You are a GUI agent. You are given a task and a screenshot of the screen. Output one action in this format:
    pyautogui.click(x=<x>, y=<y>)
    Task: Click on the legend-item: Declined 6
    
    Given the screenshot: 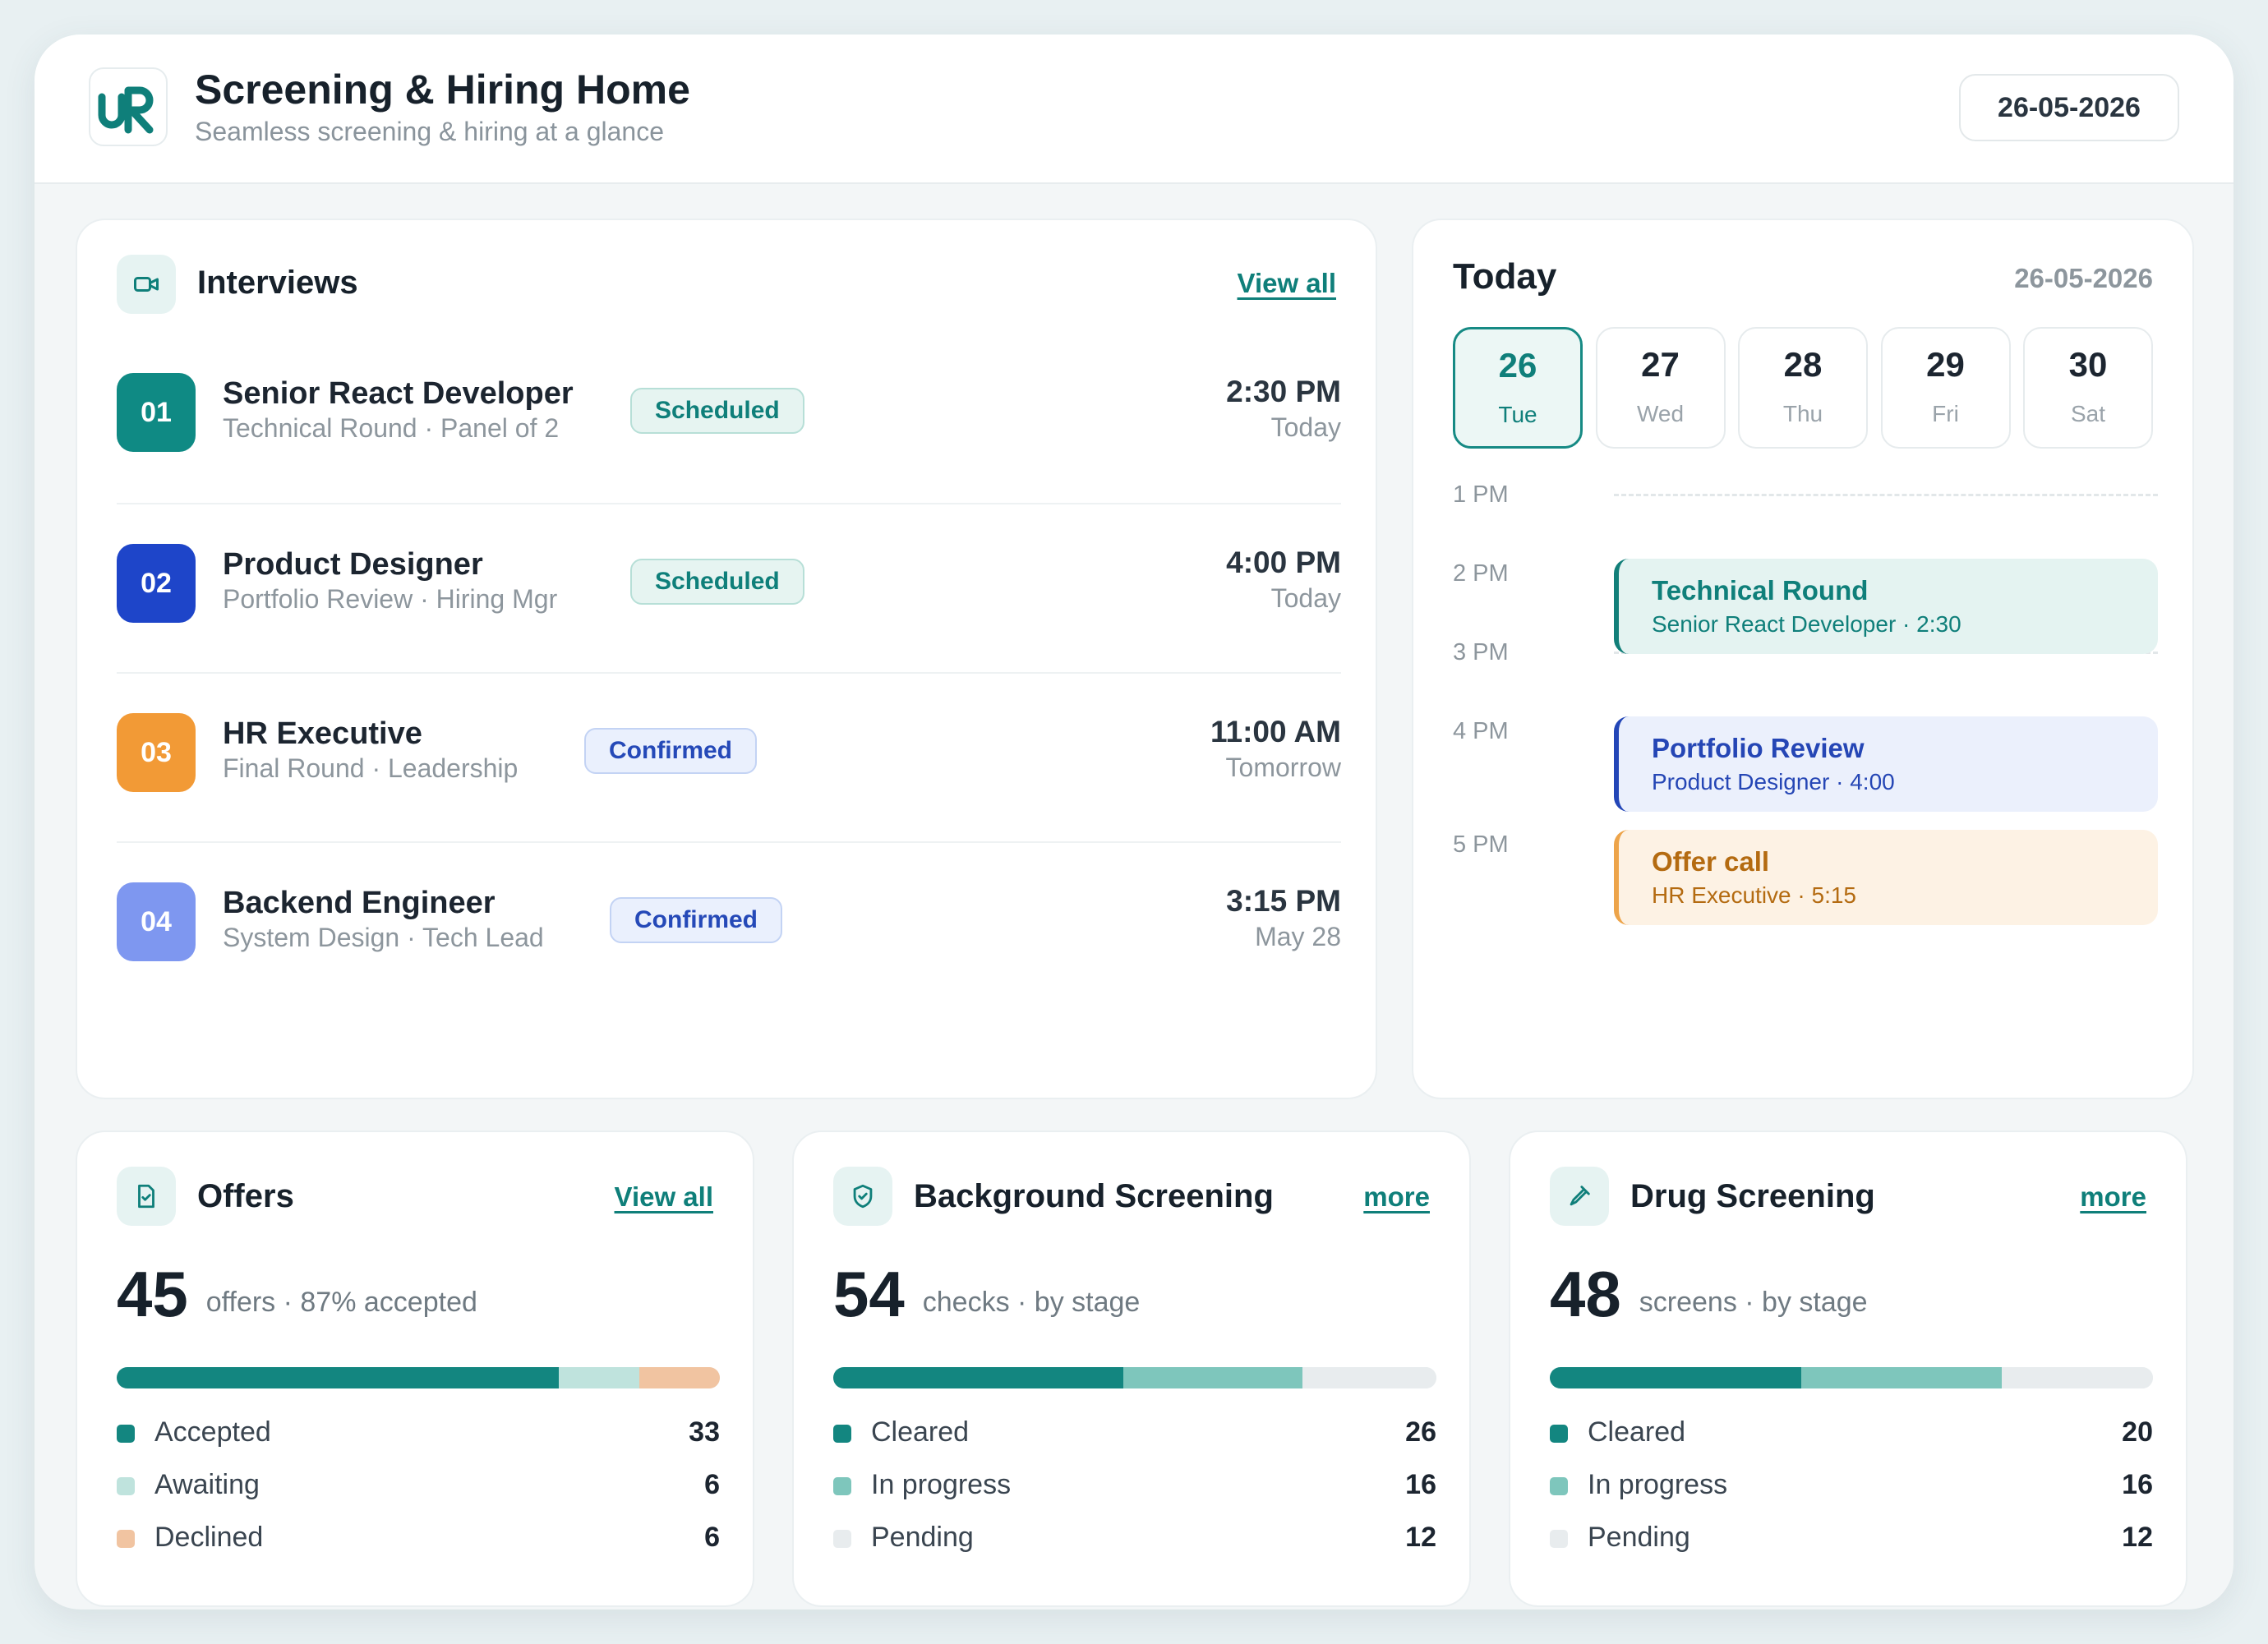 What is the action you would take?
    pyautogui.click(x=418, y=1541)
    